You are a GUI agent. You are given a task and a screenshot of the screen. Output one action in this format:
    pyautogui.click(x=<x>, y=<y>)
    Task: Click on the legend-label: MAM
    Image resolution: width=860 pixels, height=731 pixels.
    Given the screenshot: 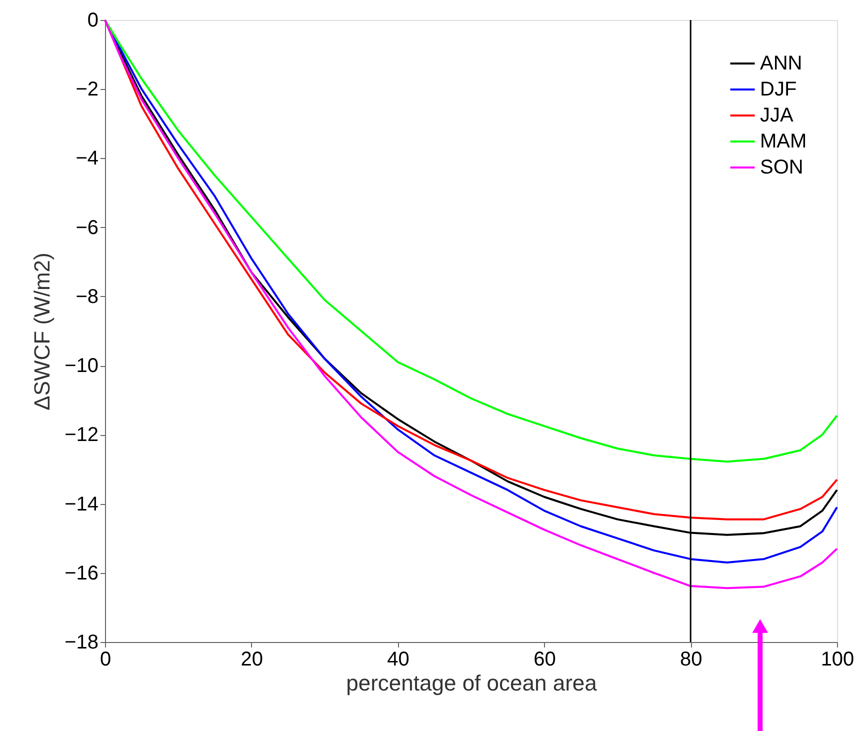 What is the action you would take?
    pyautogui.click(x=783, y=141)
    